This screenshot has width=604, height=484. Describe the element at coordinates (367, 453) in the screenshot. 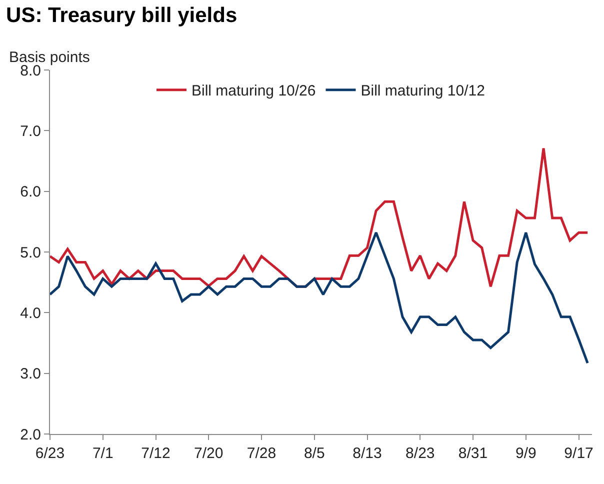

I see `x-tick-label: 8/13` at that location.